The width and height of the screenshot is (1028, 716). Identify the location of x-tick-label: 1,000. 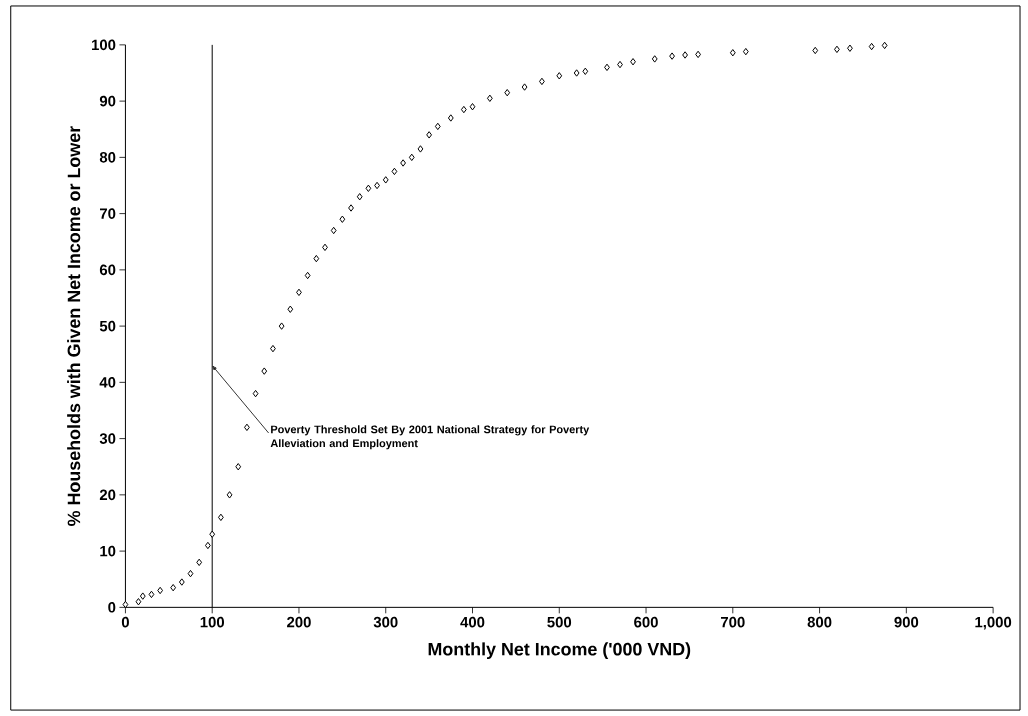
(993, 623).